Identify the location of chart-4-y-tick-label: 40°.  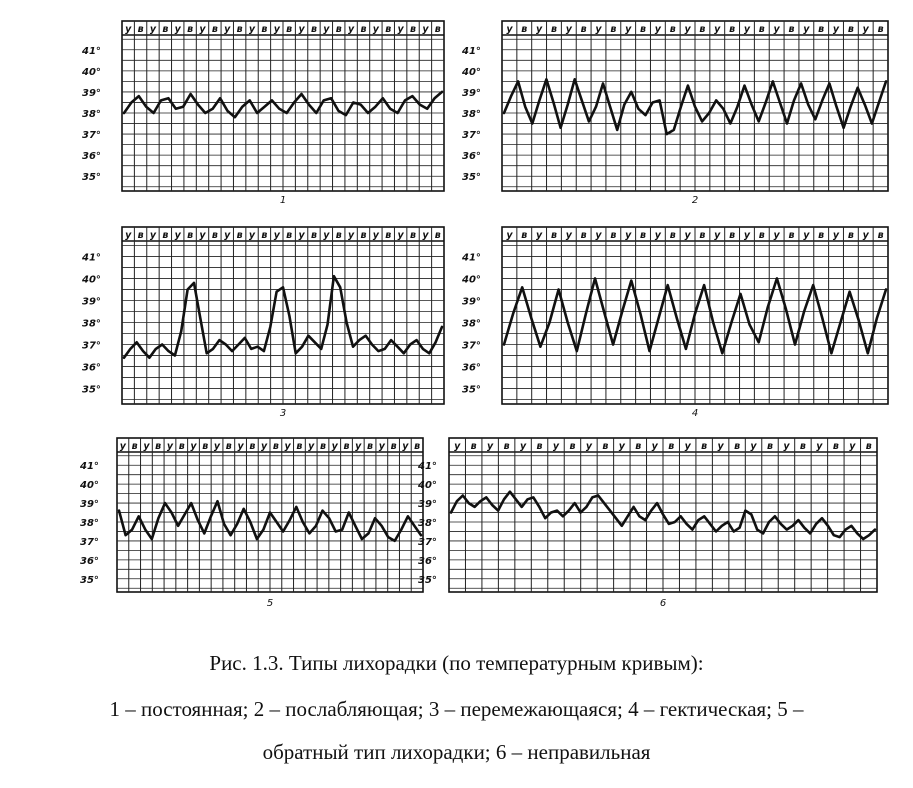
(471, 279).